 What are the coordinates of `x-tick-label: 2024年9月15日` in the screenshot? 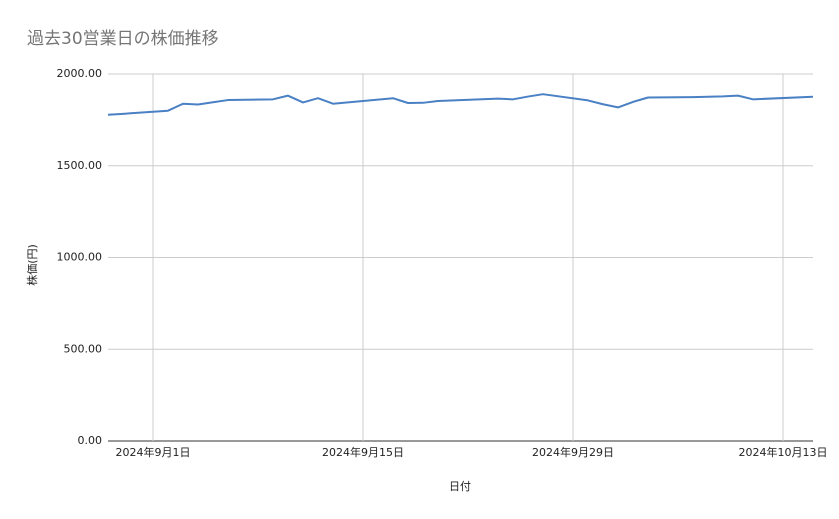 It's located at (363, 452).